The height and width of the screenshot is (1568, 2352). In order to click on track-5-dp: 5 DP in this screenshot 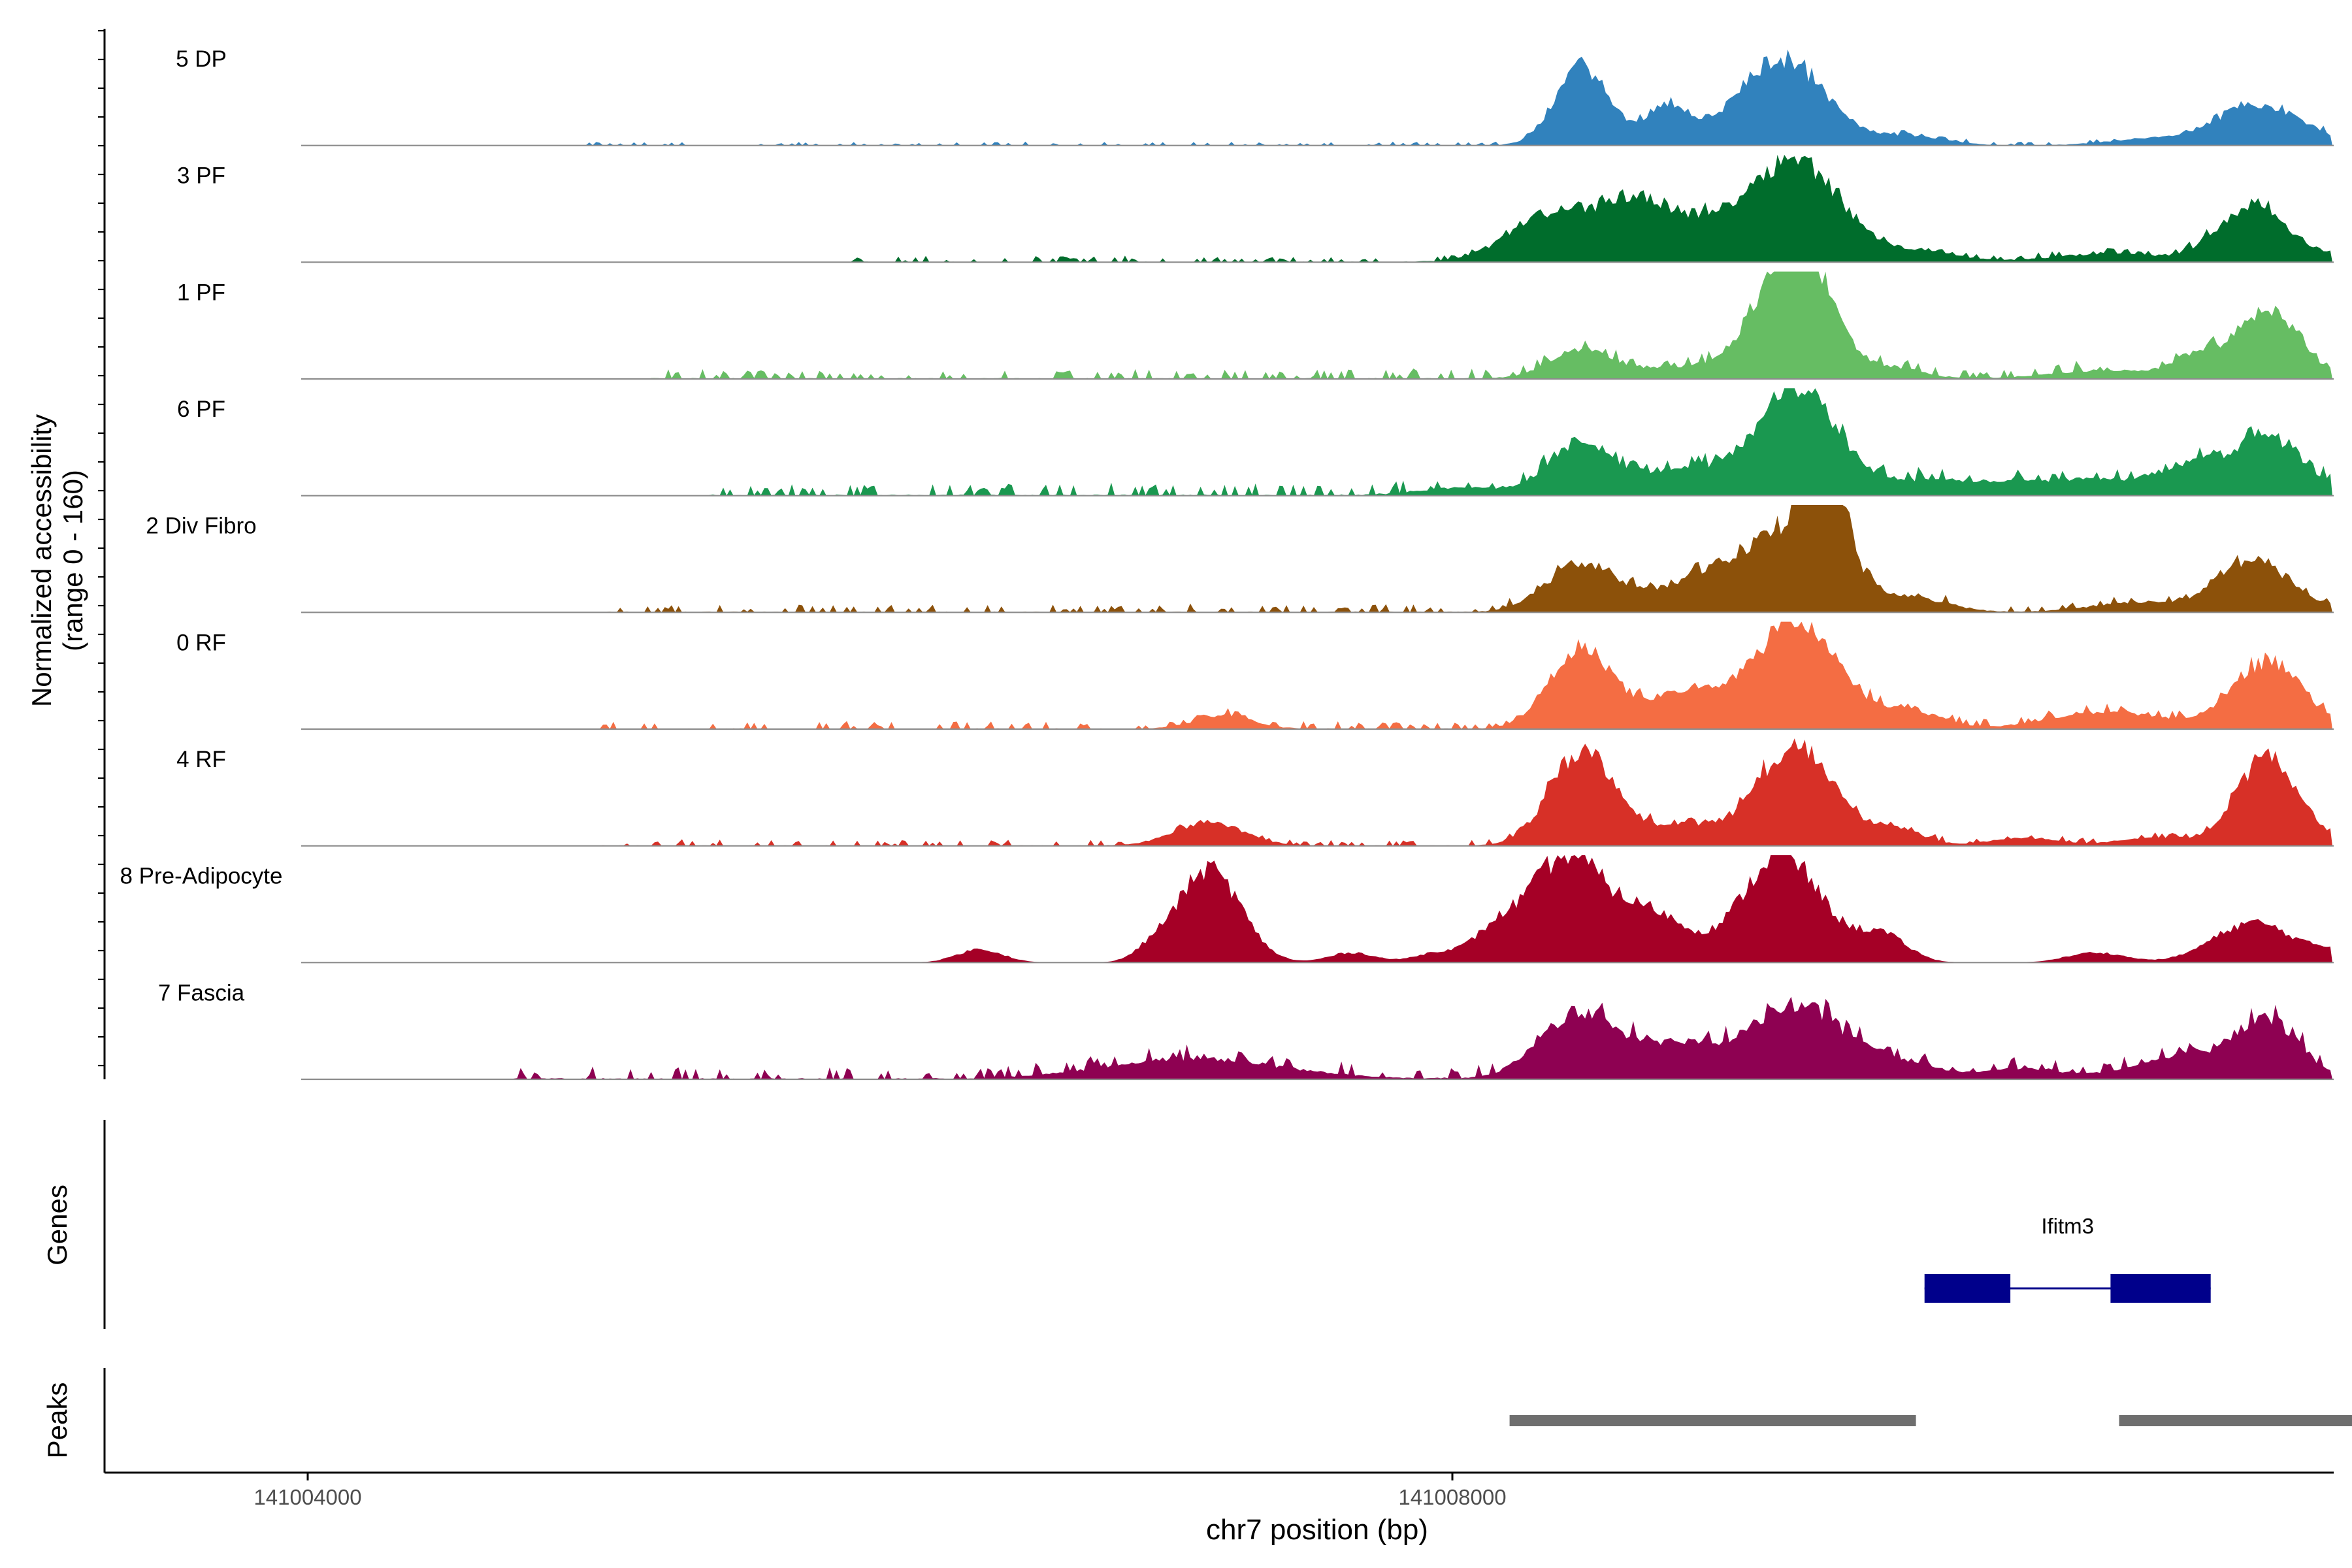, I will do `click(1255, 96)`.